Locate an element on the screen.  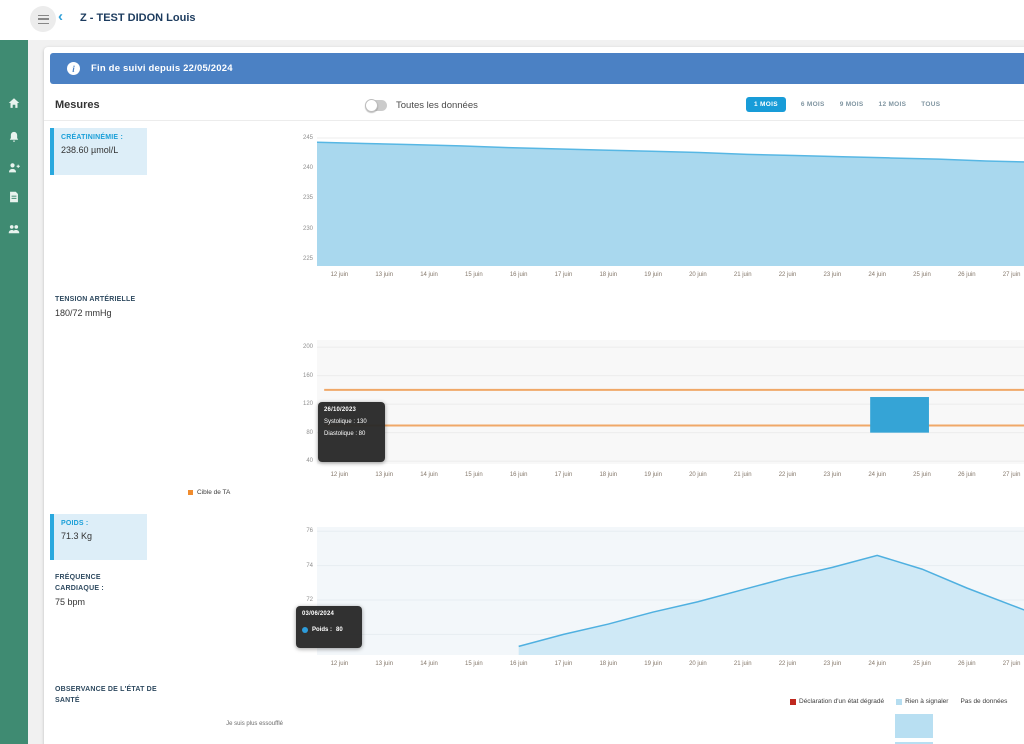
y-axis-label: 230 is located at coordinates (307, 228).